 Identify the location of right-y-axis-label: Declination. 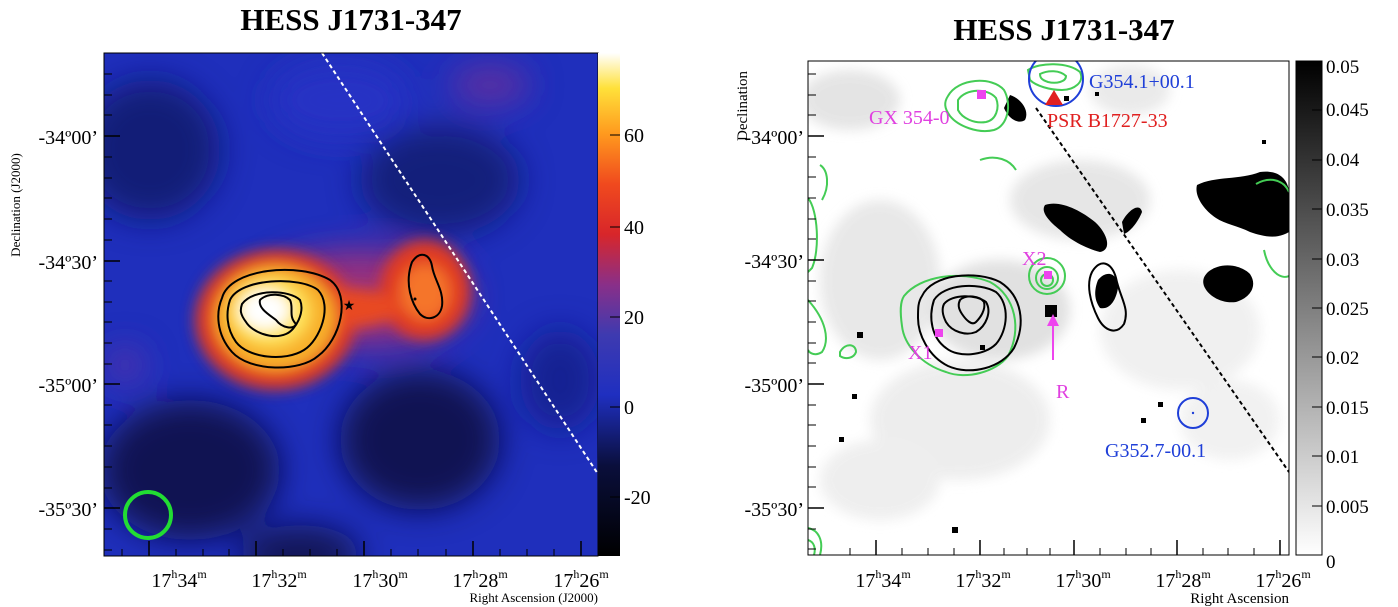
(743, 106).